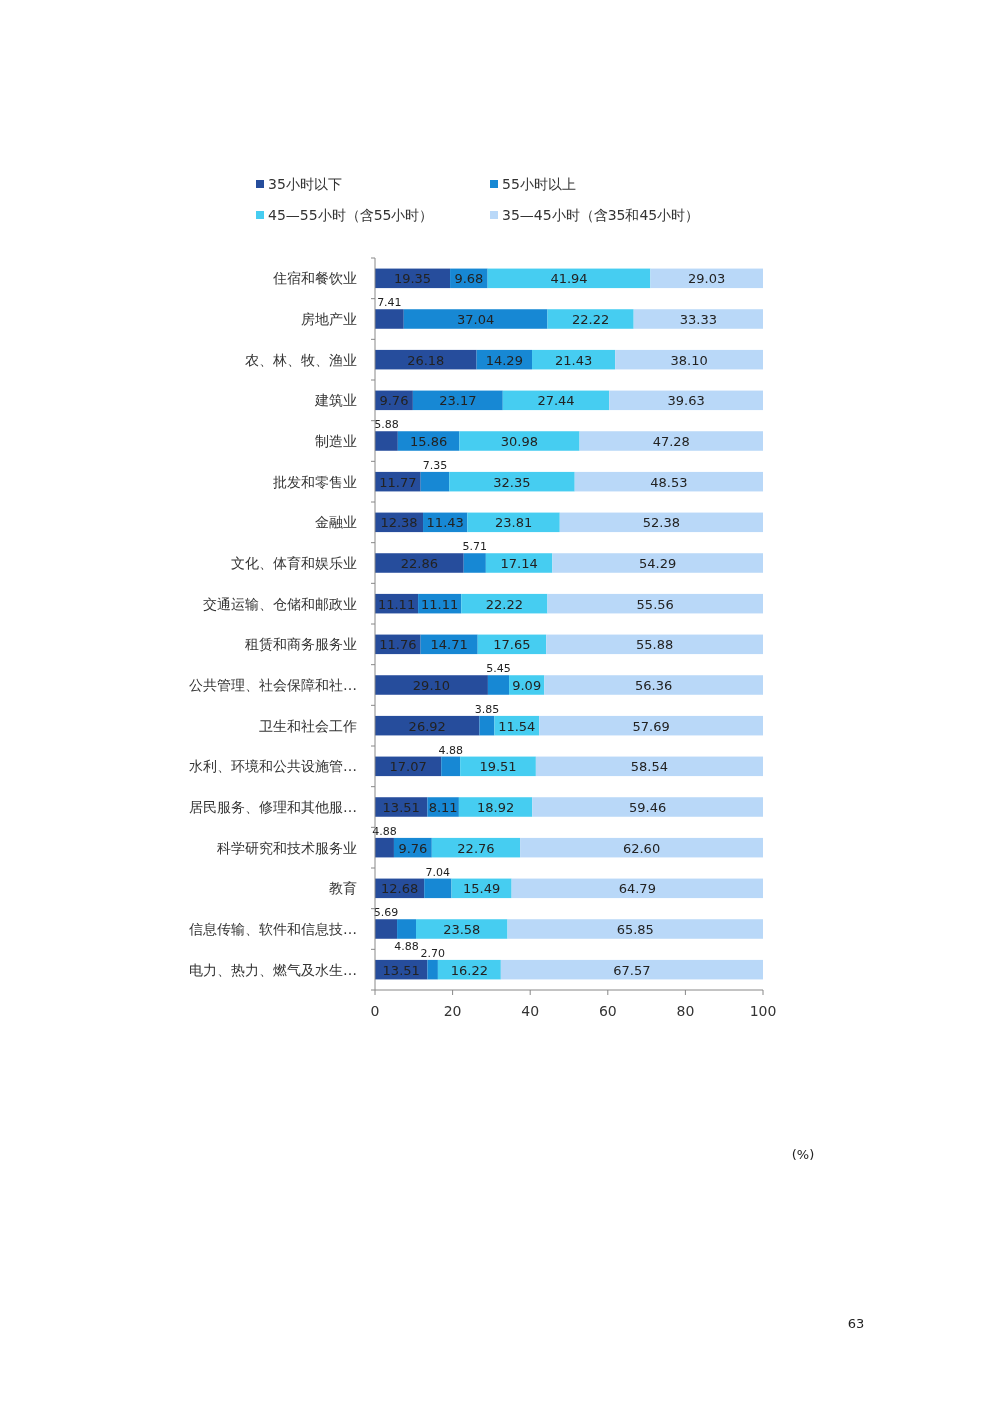  I want to click on data-label: 29.03, so click(707, 279).